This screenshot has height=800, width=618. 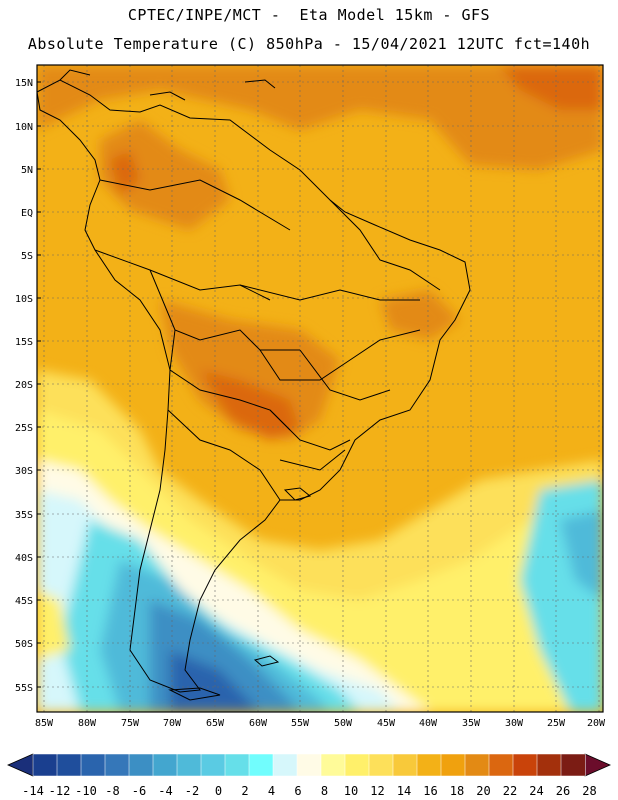 What do you see at coordinates (324, 791) in the screenshot?
I see `colorbar-label: 8` at bounding box center [324, 791].